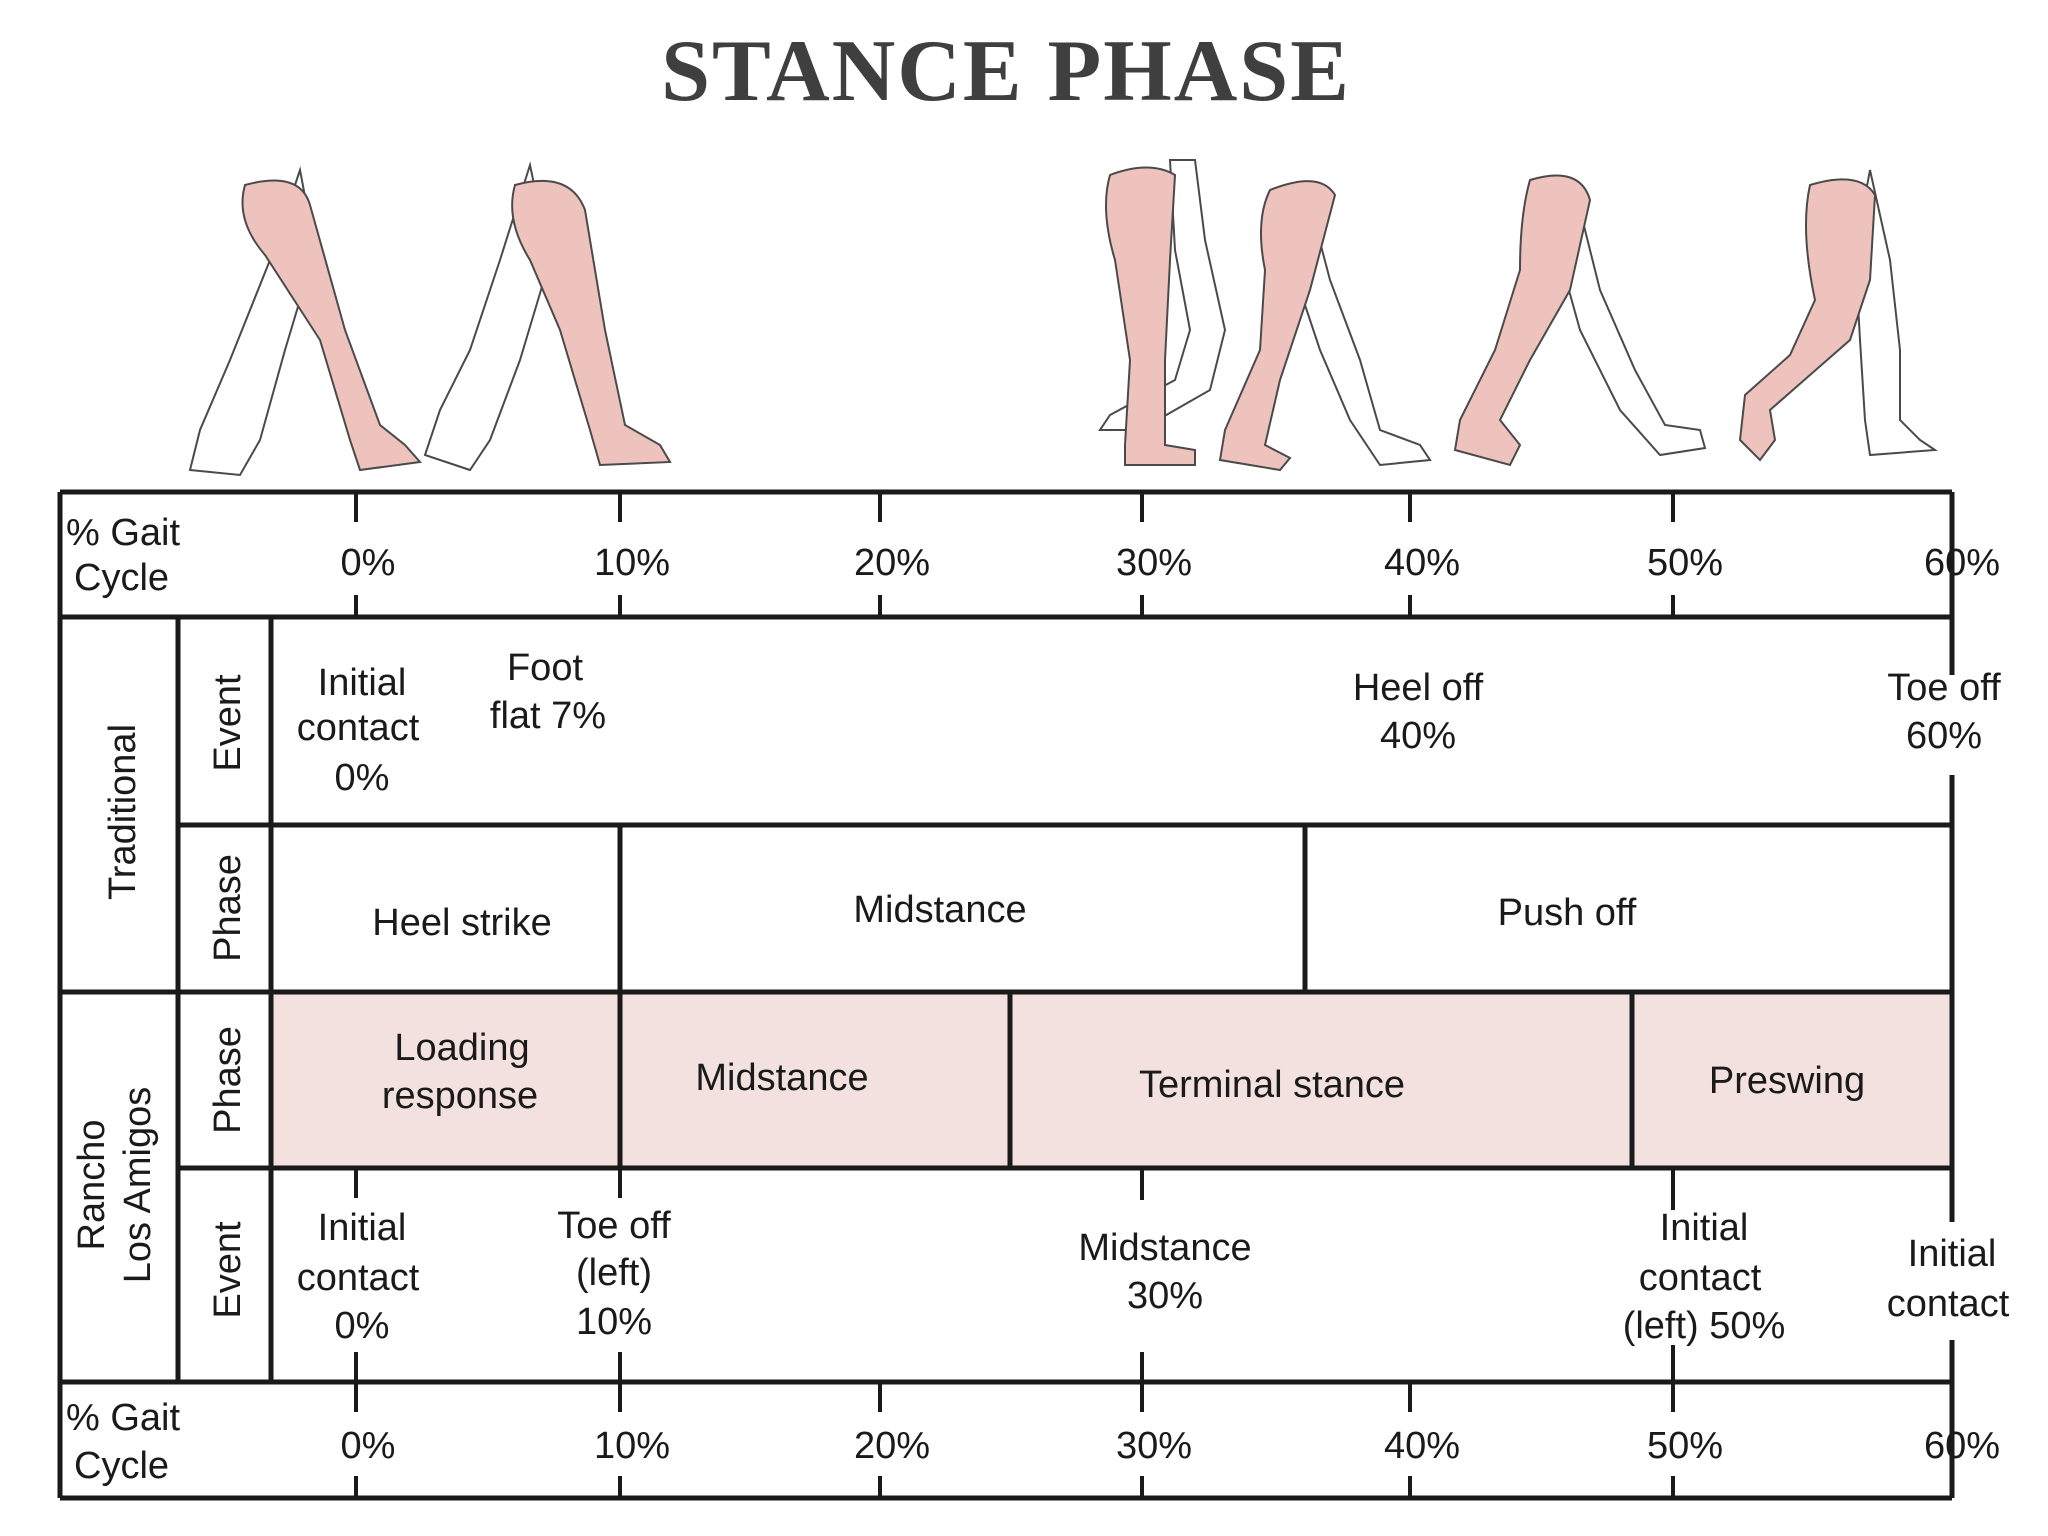  Describe the element at coordinates (1787, 1081) in the screenshot. I see `rancho-phase-preswing: Preswing` at that location.